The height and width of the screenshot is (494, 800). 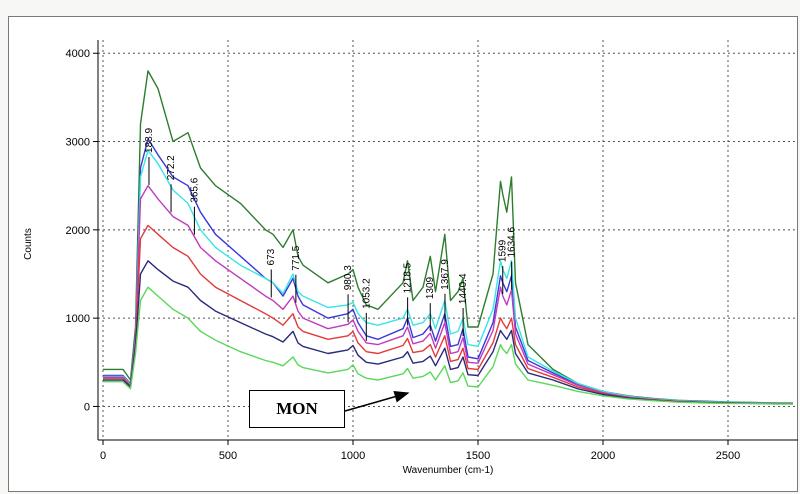 What do you see at coordinates (463, 288) in the screenshot?
I see `peak-label: 1440.4` at bounding box center [463, 288].